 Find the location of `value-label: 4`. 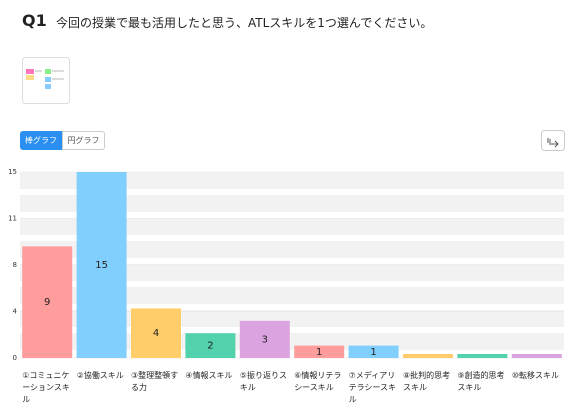

value-label: 4 is located at coordinates (156, 333).